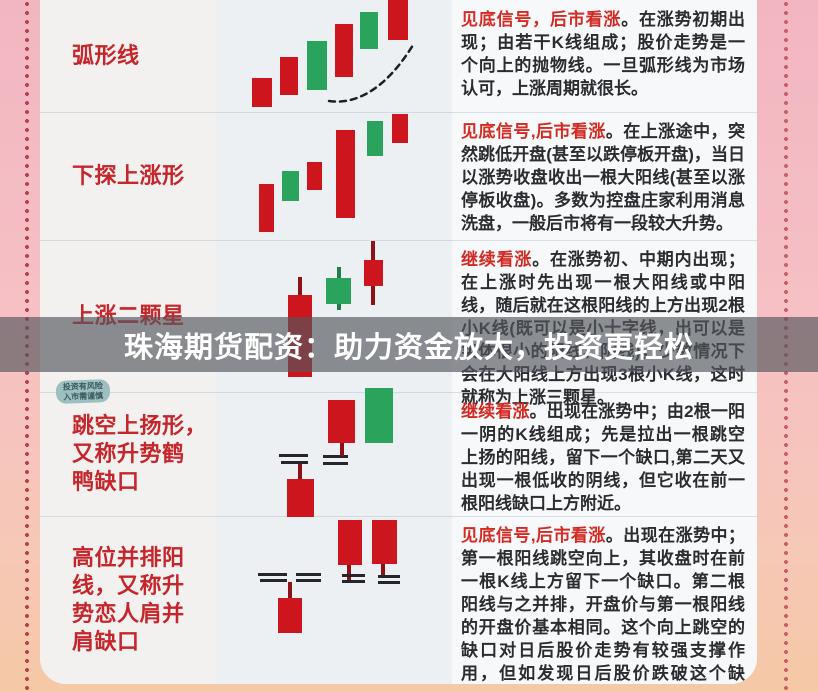 The image size is (818, 692). I want to click on risk-disclaimer-badge: 投资有风险 入市需谨慎, so click(83, 391).